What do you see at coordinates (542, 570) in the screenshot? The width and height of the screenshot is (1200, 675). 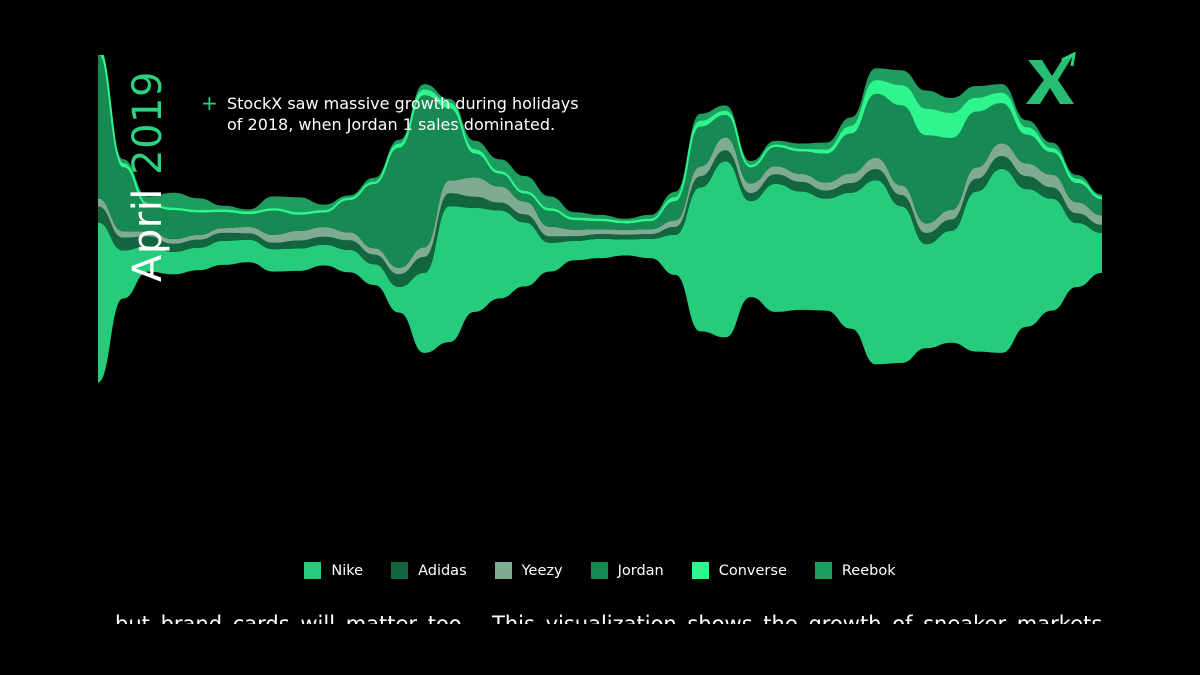 I see `legend-label: Yeezy` at bounding box center [542, 570].